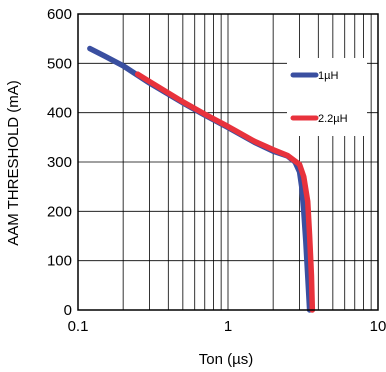  Describe the element at coordinates (59, 162) in the screenshot. I see `y-tick-label: 300` at that location.